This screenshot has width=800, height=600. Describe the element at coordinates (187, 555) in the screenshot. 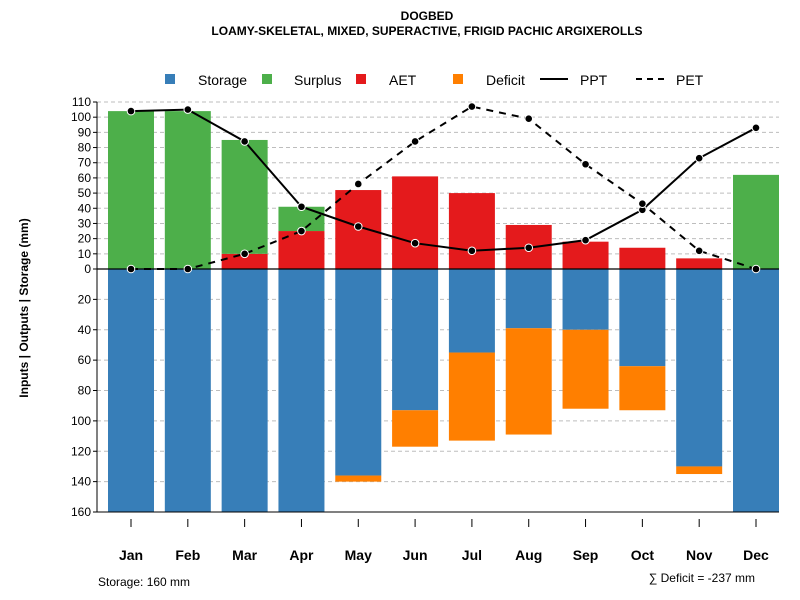

I see `x-tick-label: Feb` at that location.